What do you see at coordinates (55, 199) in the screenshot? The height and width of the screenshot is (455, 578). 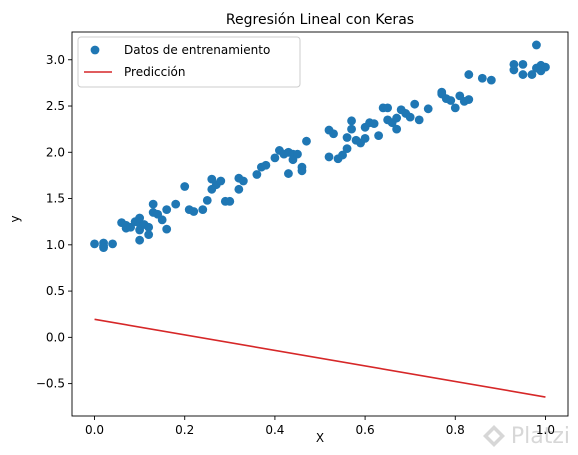 I see `y-tick-label: 1.5` at bounding box center [55, 199].